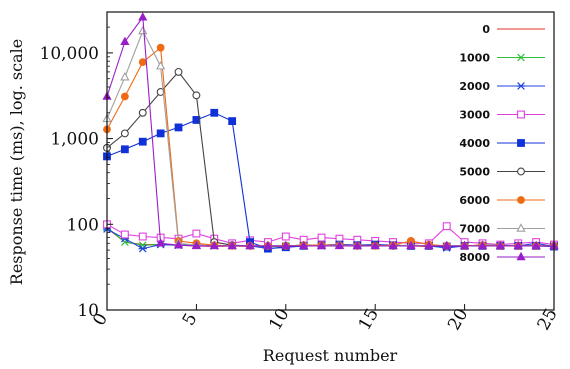 This screenshot has width=570, height=369. I want to click on x-tick-label-0: 0, so click(100, 319).